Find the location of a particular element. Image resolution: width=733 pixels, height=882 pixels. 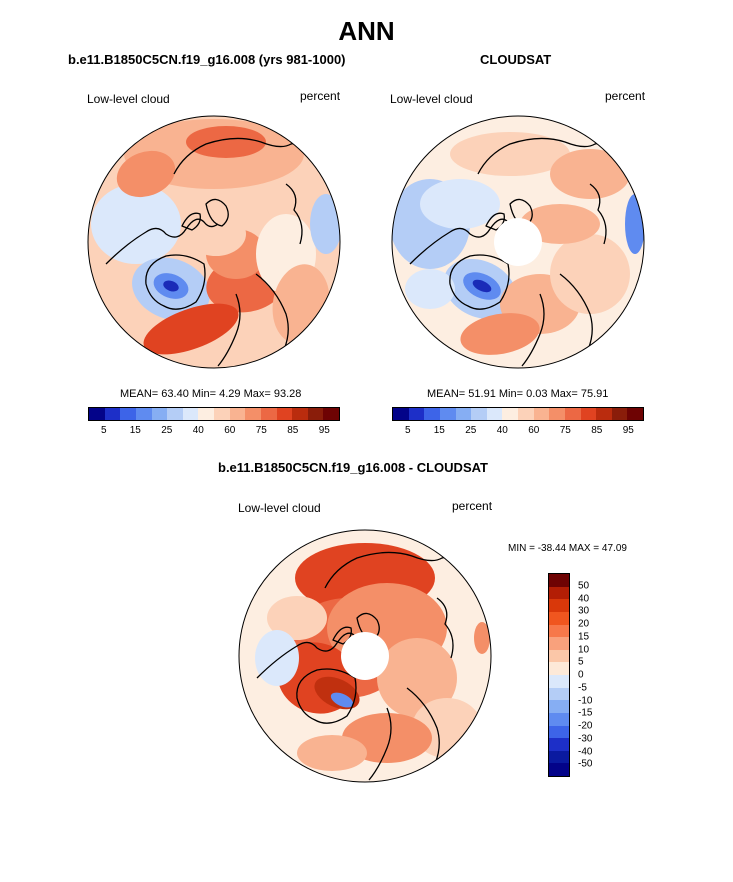

panel1-mean-value: 63.40 is located at coordinates (175, 394).